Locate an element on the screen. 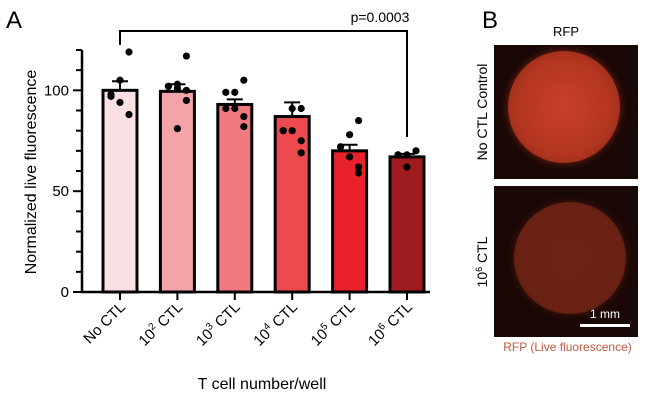 This screenshot has height=404, width=650. x-tick-label: 105 CTL is located at coordinates (332, 323).